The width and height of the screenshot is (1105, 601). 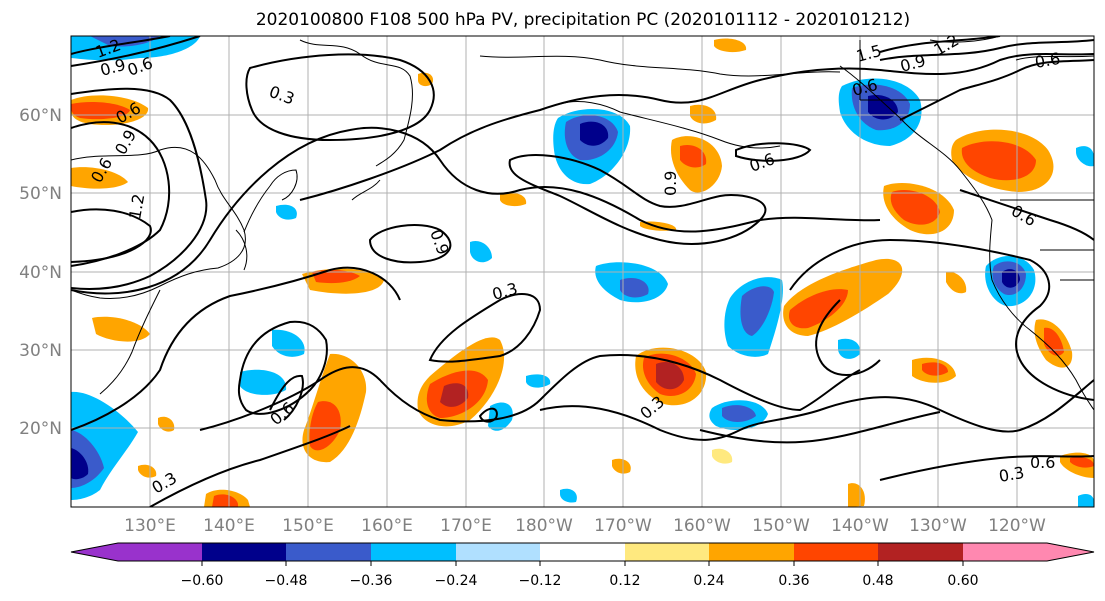 I want to click on lon-label: 150°W, so click(x=781, y=526).